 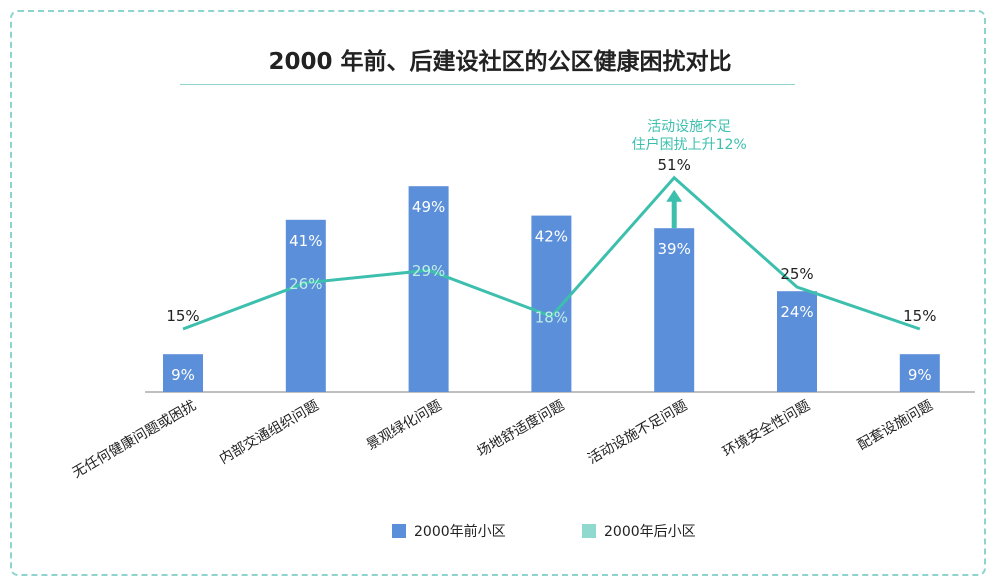 I want to click on legend-swatch-line, so click(x=589, y=531).